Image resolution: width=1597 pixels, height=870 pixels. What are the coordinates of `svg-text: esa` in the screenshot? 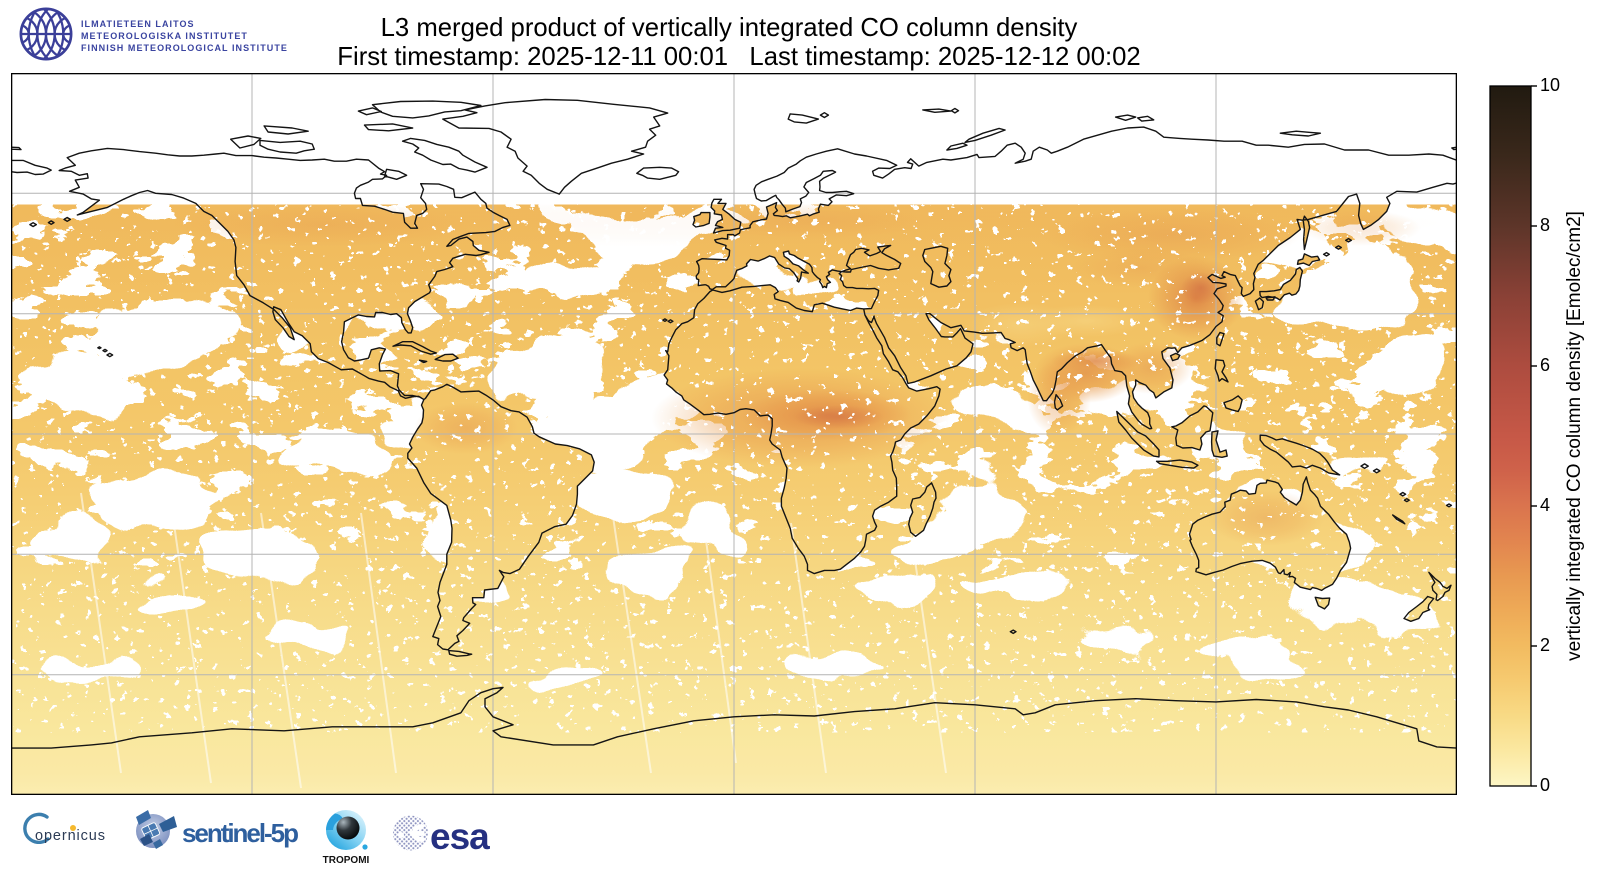 It's located at (460, 836).